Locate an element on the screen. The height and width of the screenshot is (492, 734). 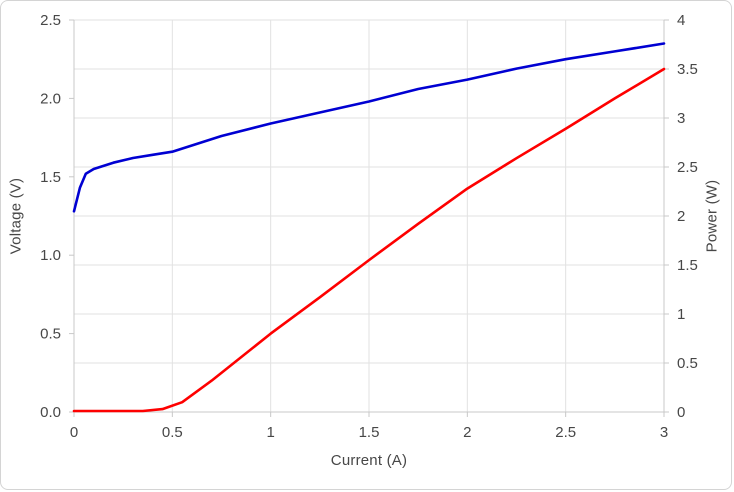
right-axis-tick-label: 0.5 is located at coordinates (687, 363).